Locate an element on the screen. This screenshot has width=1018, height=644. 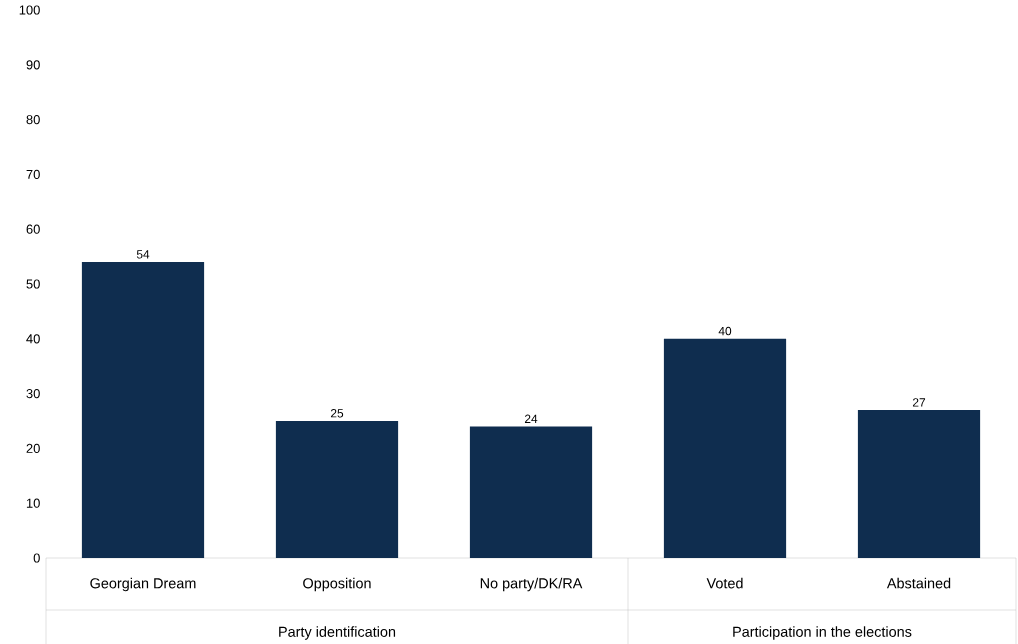
data-label: 25 is located at coordinates (337, 413).